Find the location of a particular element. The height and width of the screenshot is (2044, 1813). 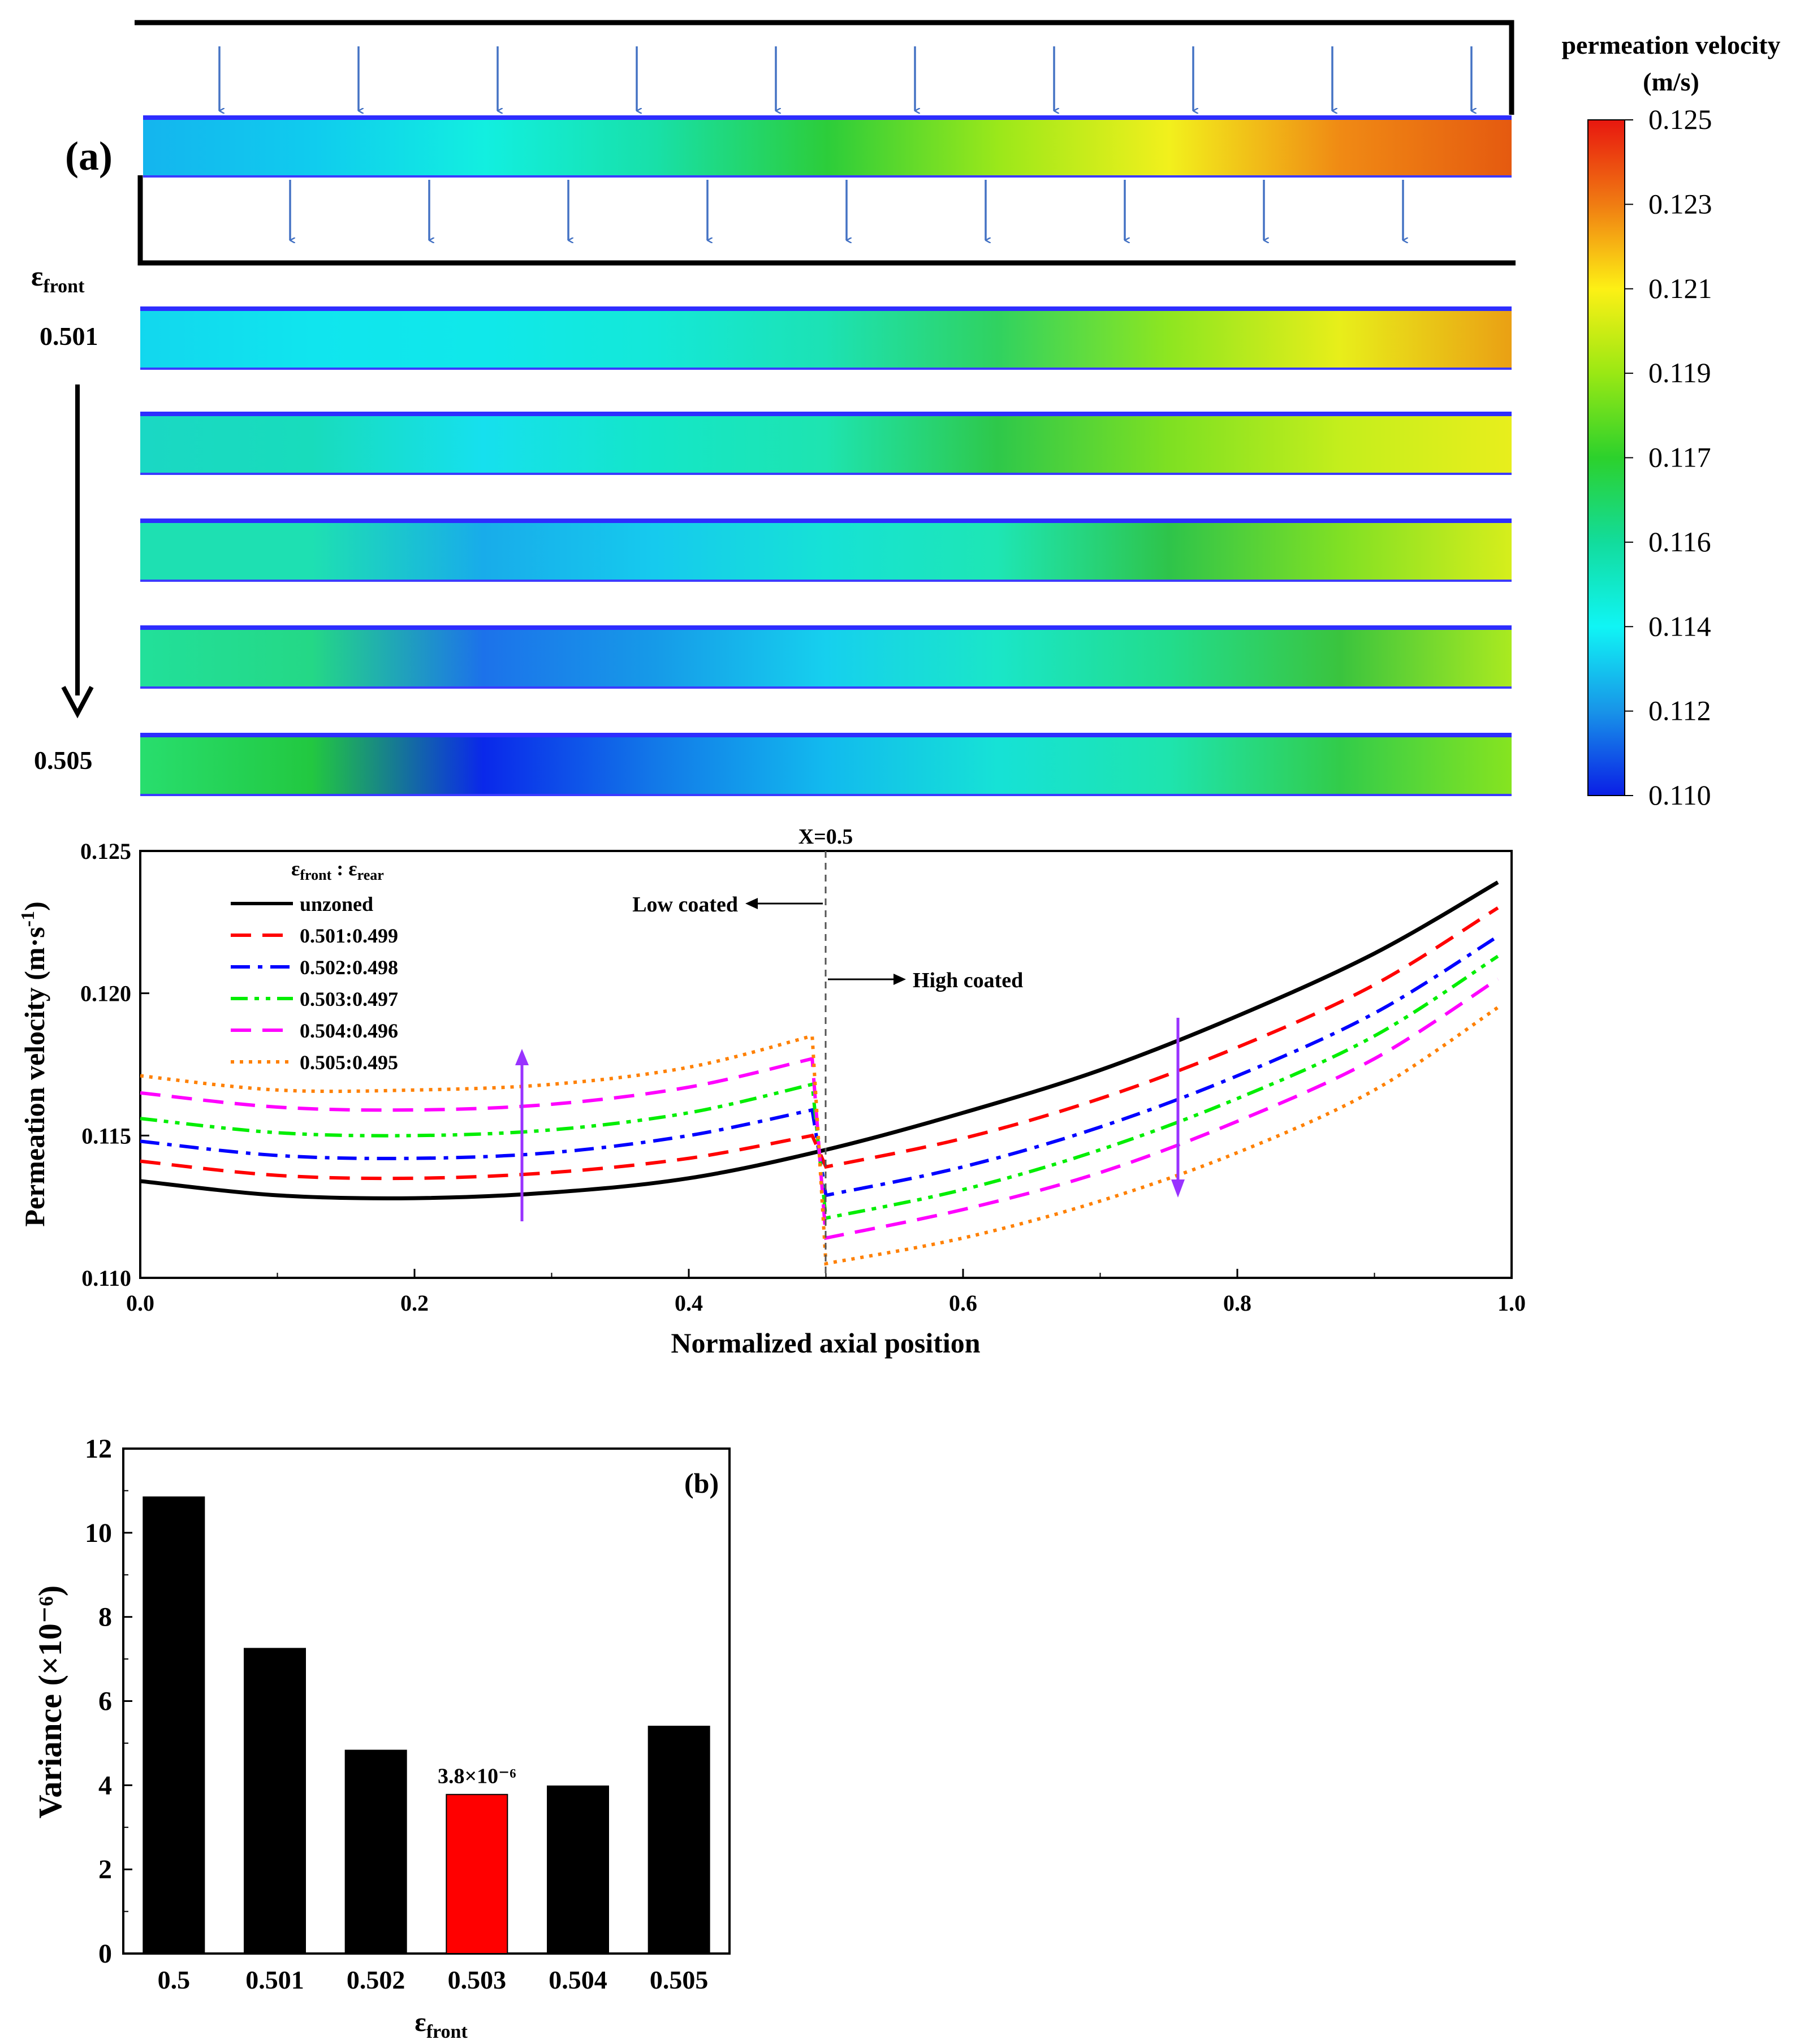

high-coated-arrowhead is located at coordinates (900, 979).